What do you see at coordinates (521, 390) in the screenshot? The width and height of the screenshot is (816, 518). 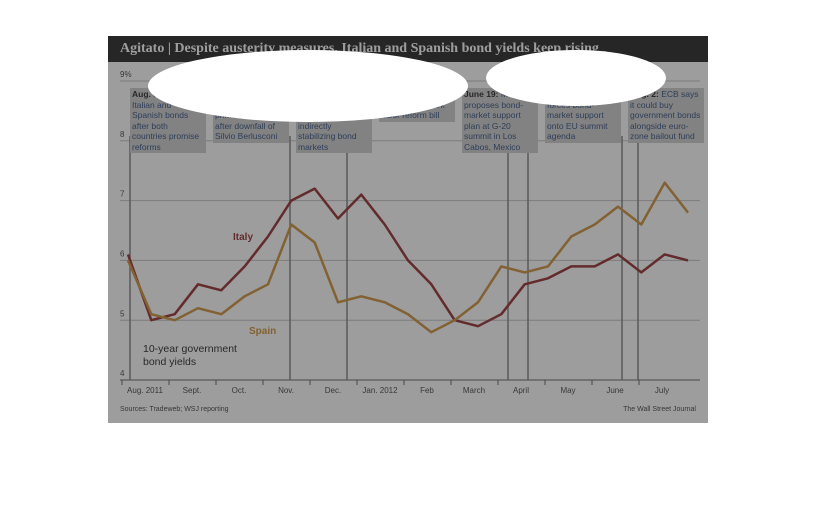 I see `x-tick-label: April` at bounding box center [521, 390].